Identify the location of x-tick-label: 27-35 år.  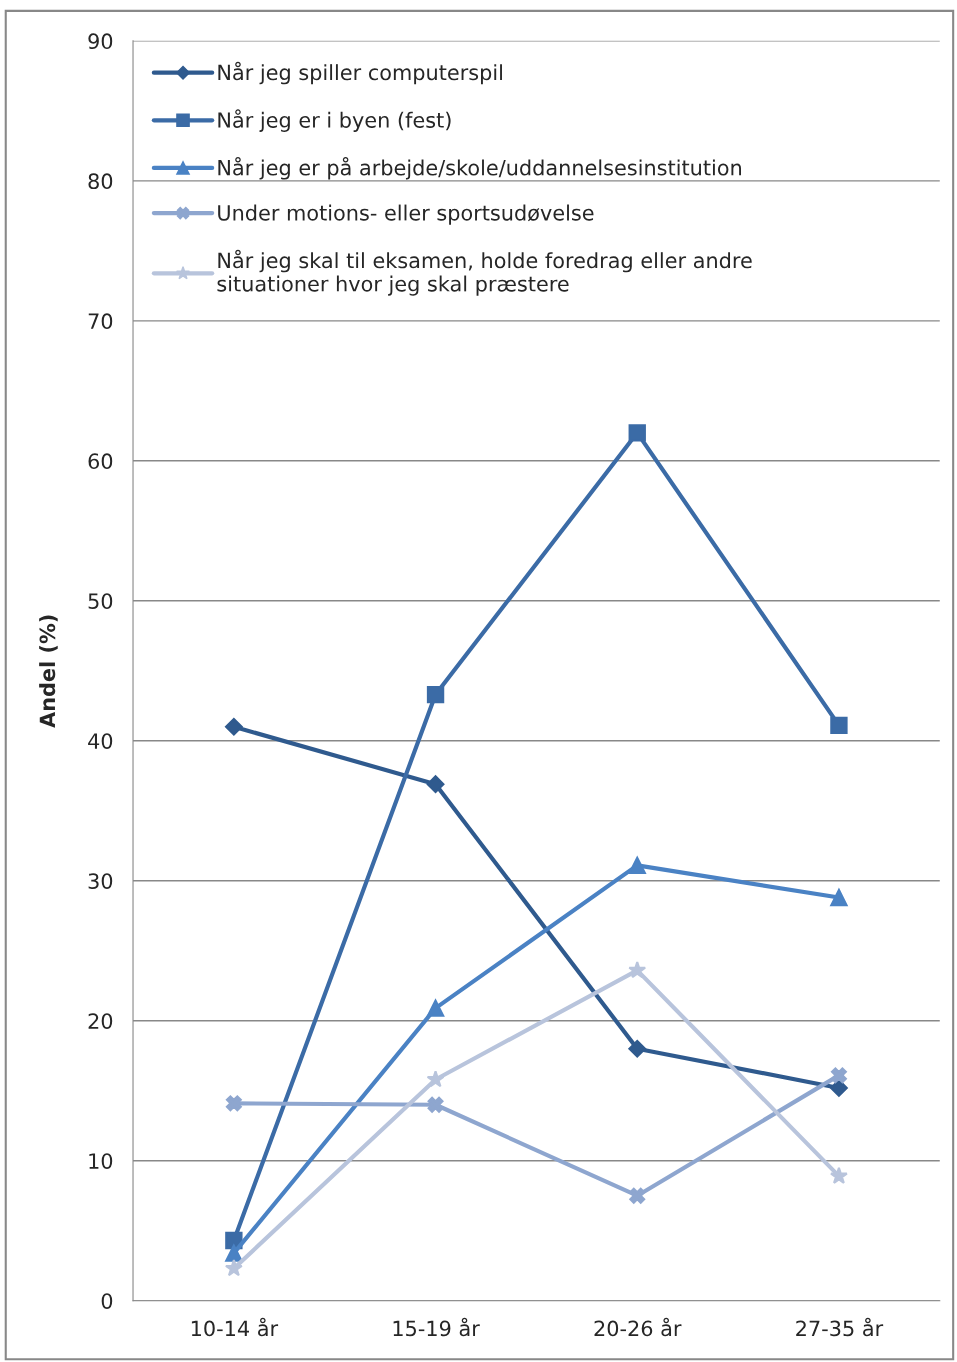
(840, 1327).